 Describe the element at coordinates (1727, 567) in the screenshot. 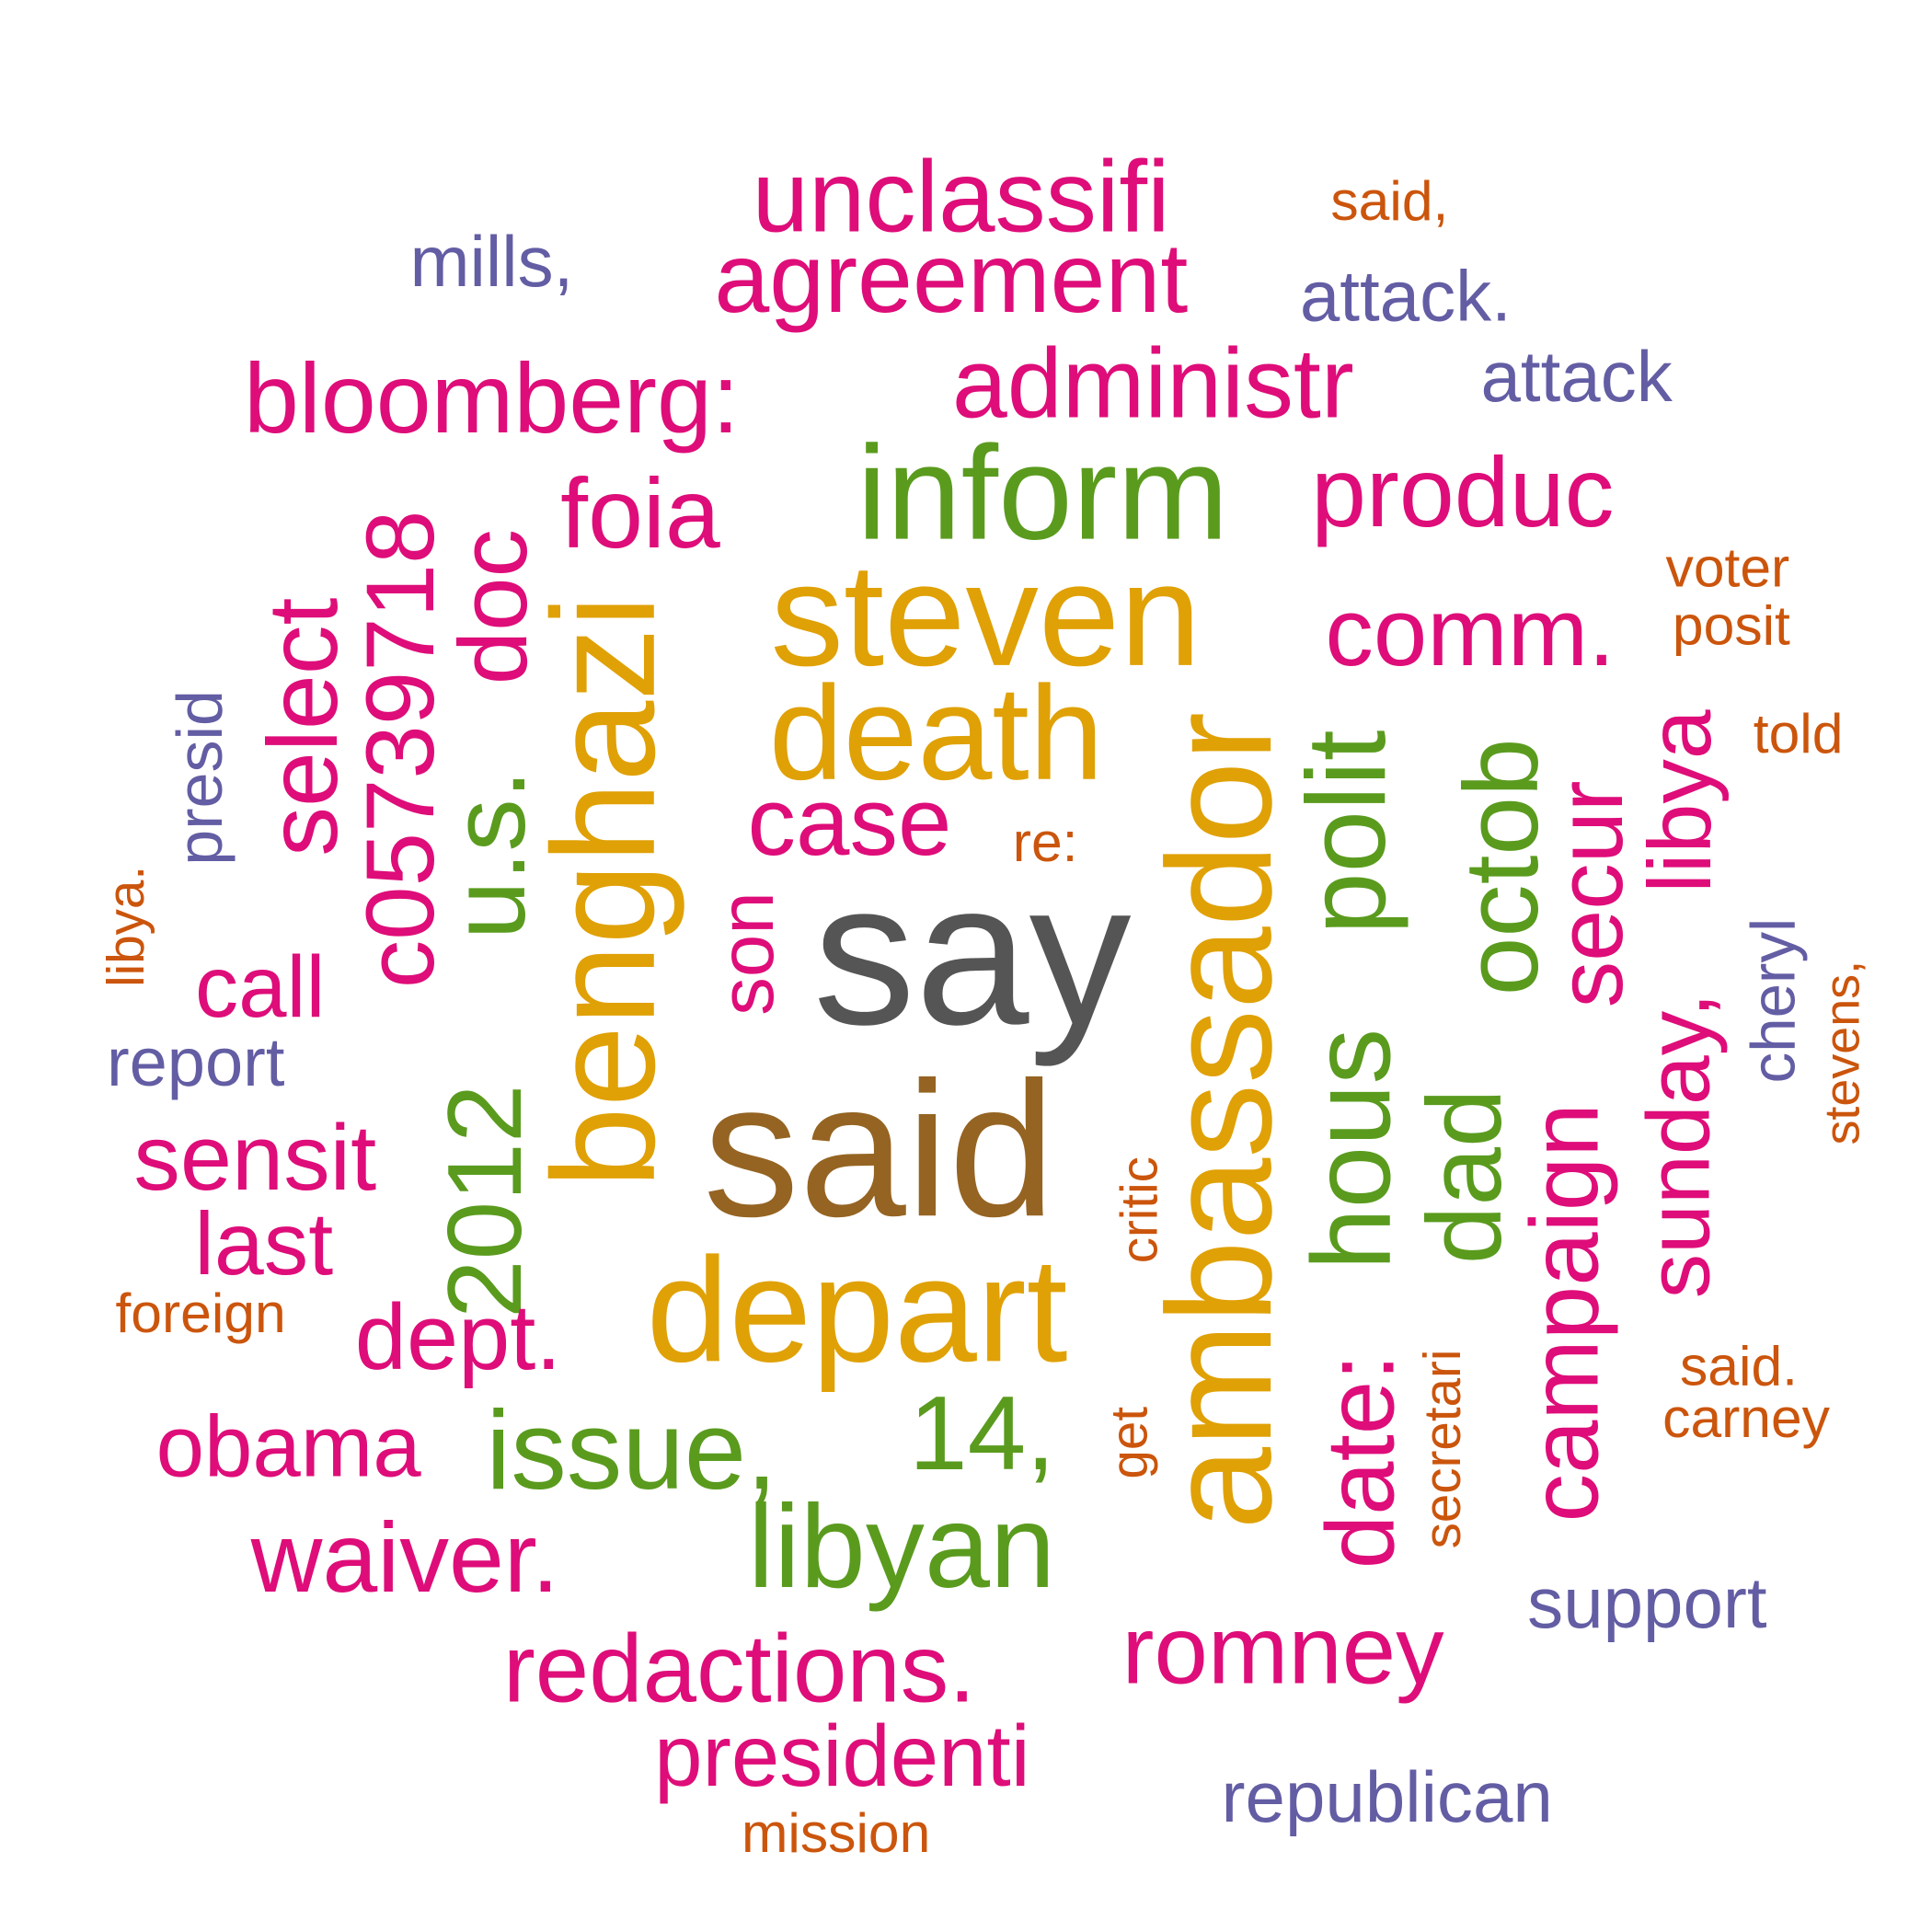

I see `word-voter: voter` at that location.